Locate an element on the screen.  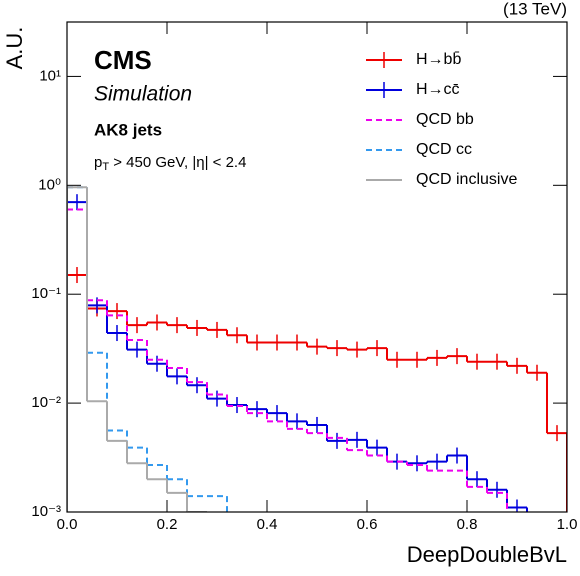
y-tick-label: 10¹ is located at coordinates (50, 75).